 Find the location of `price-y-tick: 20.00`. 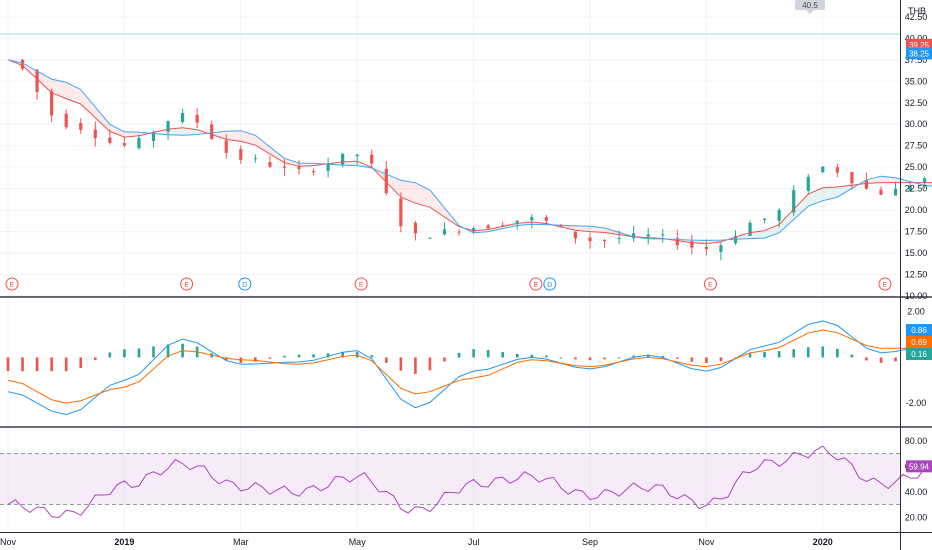

price-y-tick: 20.00 is located at coordinates (916, 210).